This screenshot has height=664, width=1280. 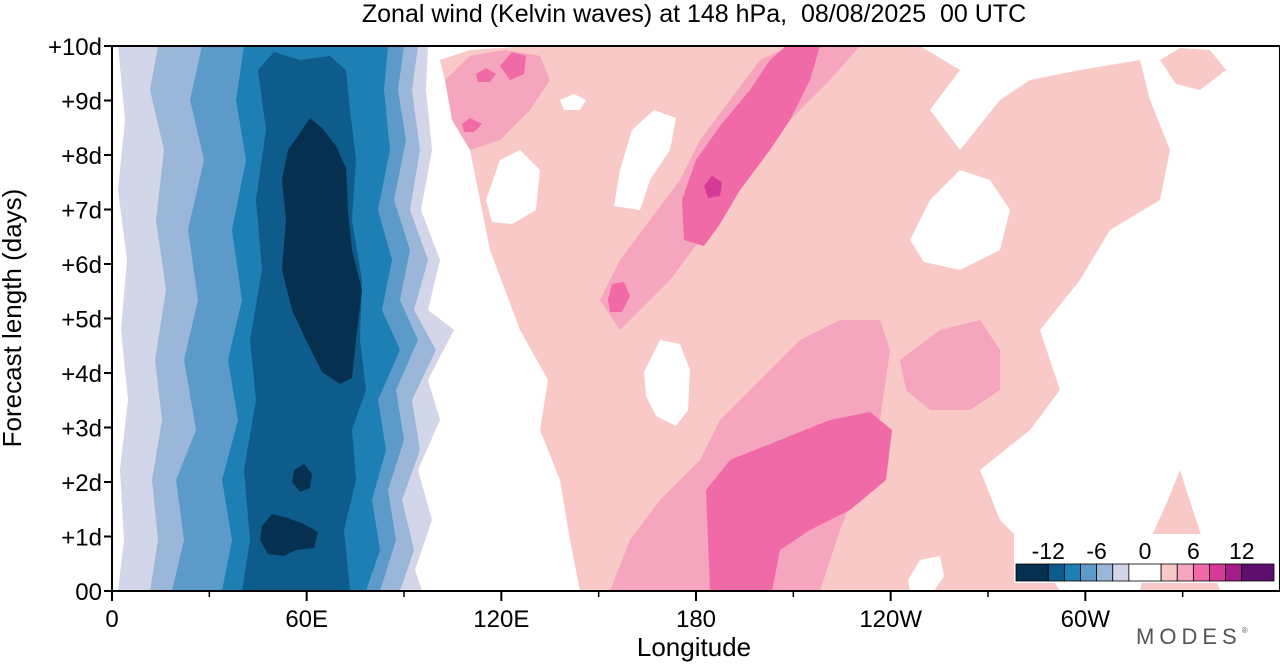 What do you see at coordinates (1086, 619) in the screenshot?
I see `x-tick-label: 60W` at bounding box center [1086, 619].